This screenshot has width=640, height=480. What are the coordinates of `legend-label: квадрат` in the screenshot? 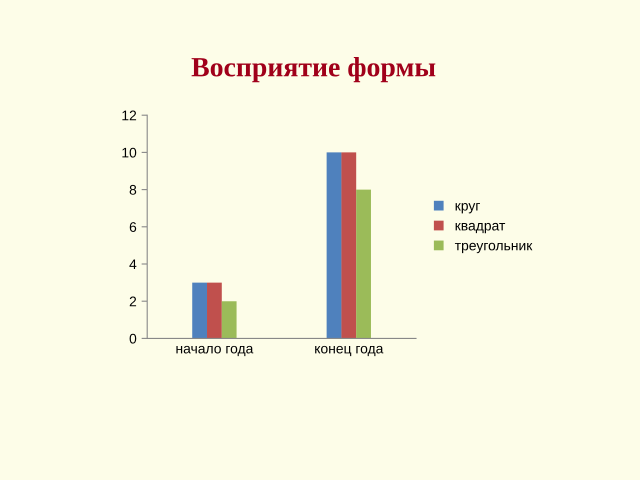 It's located at (481, 228).